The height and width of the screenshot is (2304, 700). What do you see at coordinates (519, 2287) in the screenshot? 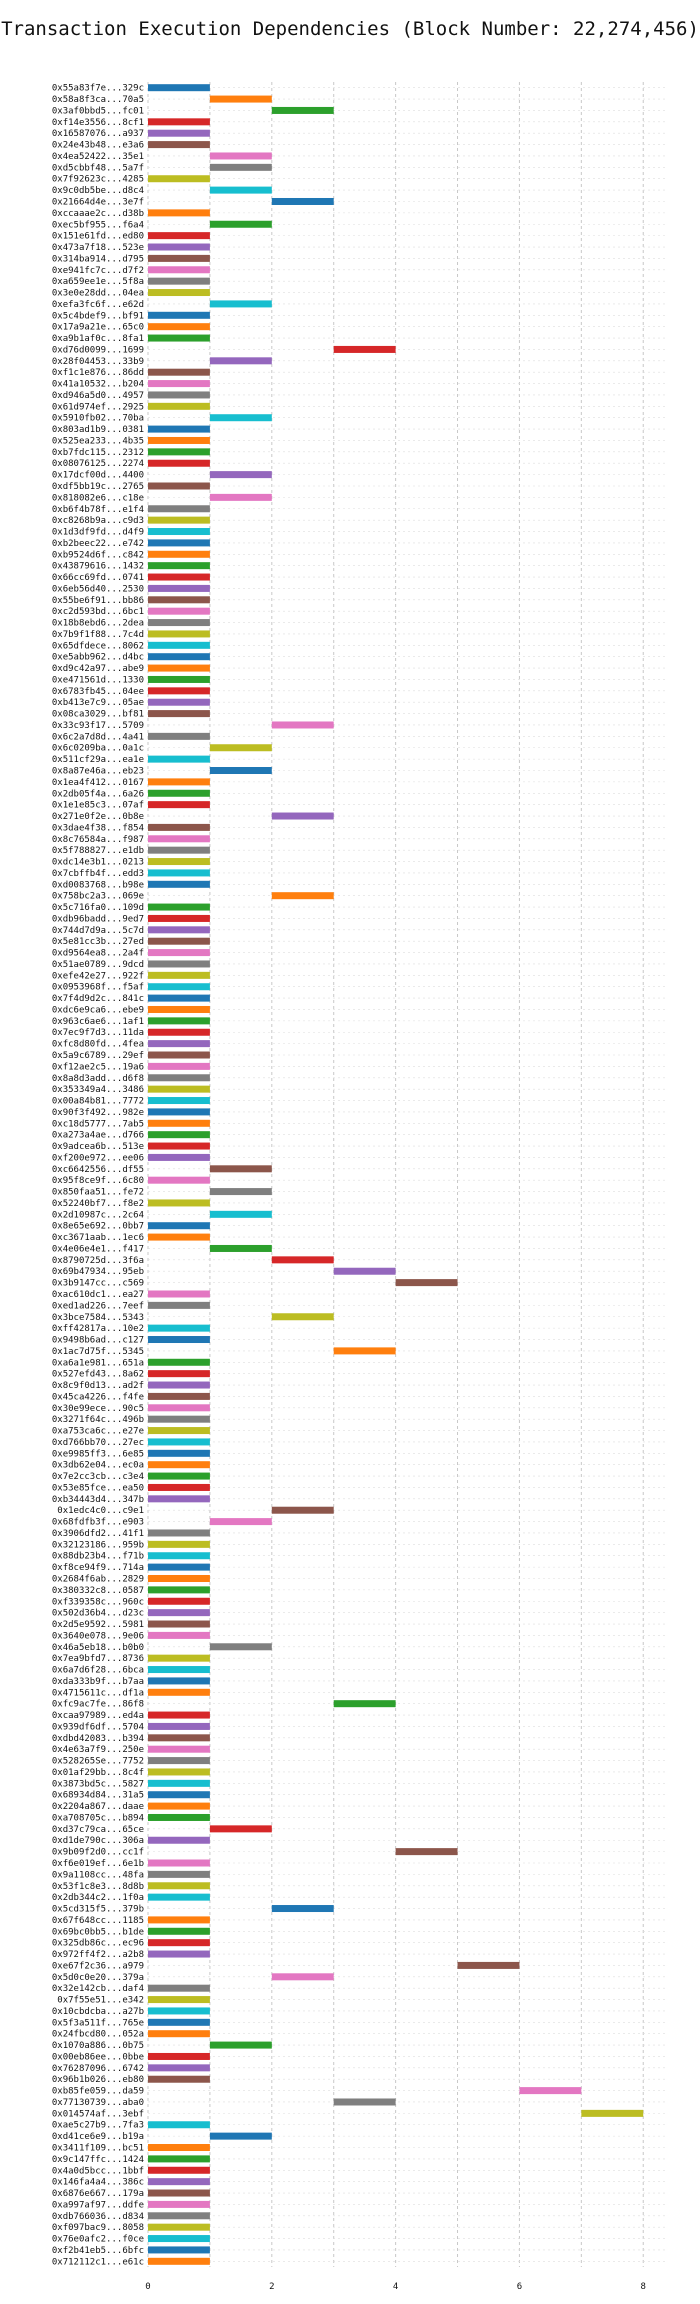
I see `x-tick-label: 6` at bounding box center [519, 2287].